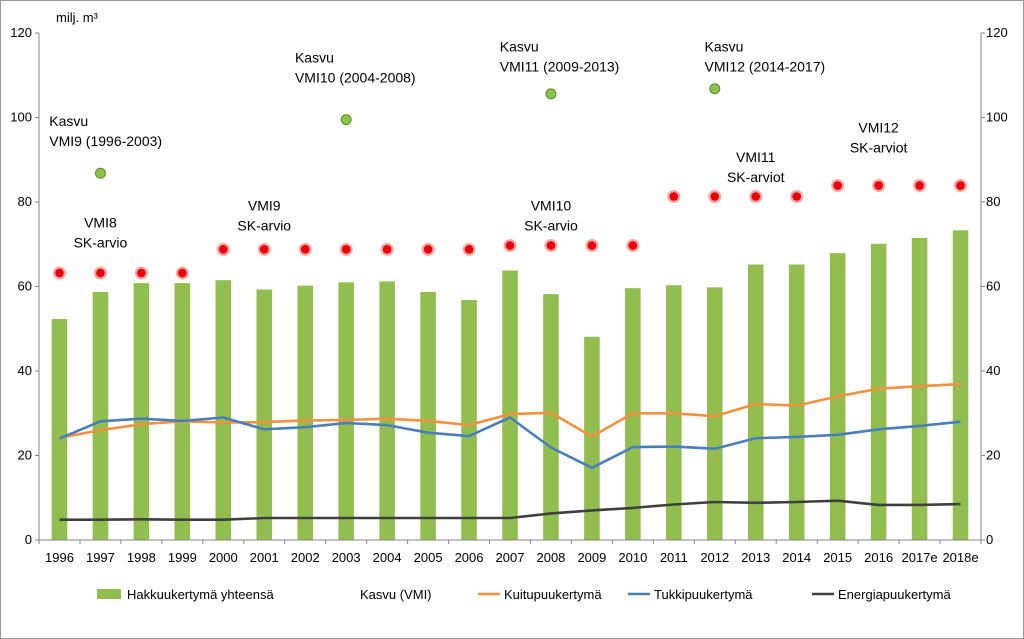 This screenshot has height=639, width=1024. What do you see at coordinates (25, 286) in the screenshot?
I see `y-tick-label-left: 60` at bounding box center [25, 286].